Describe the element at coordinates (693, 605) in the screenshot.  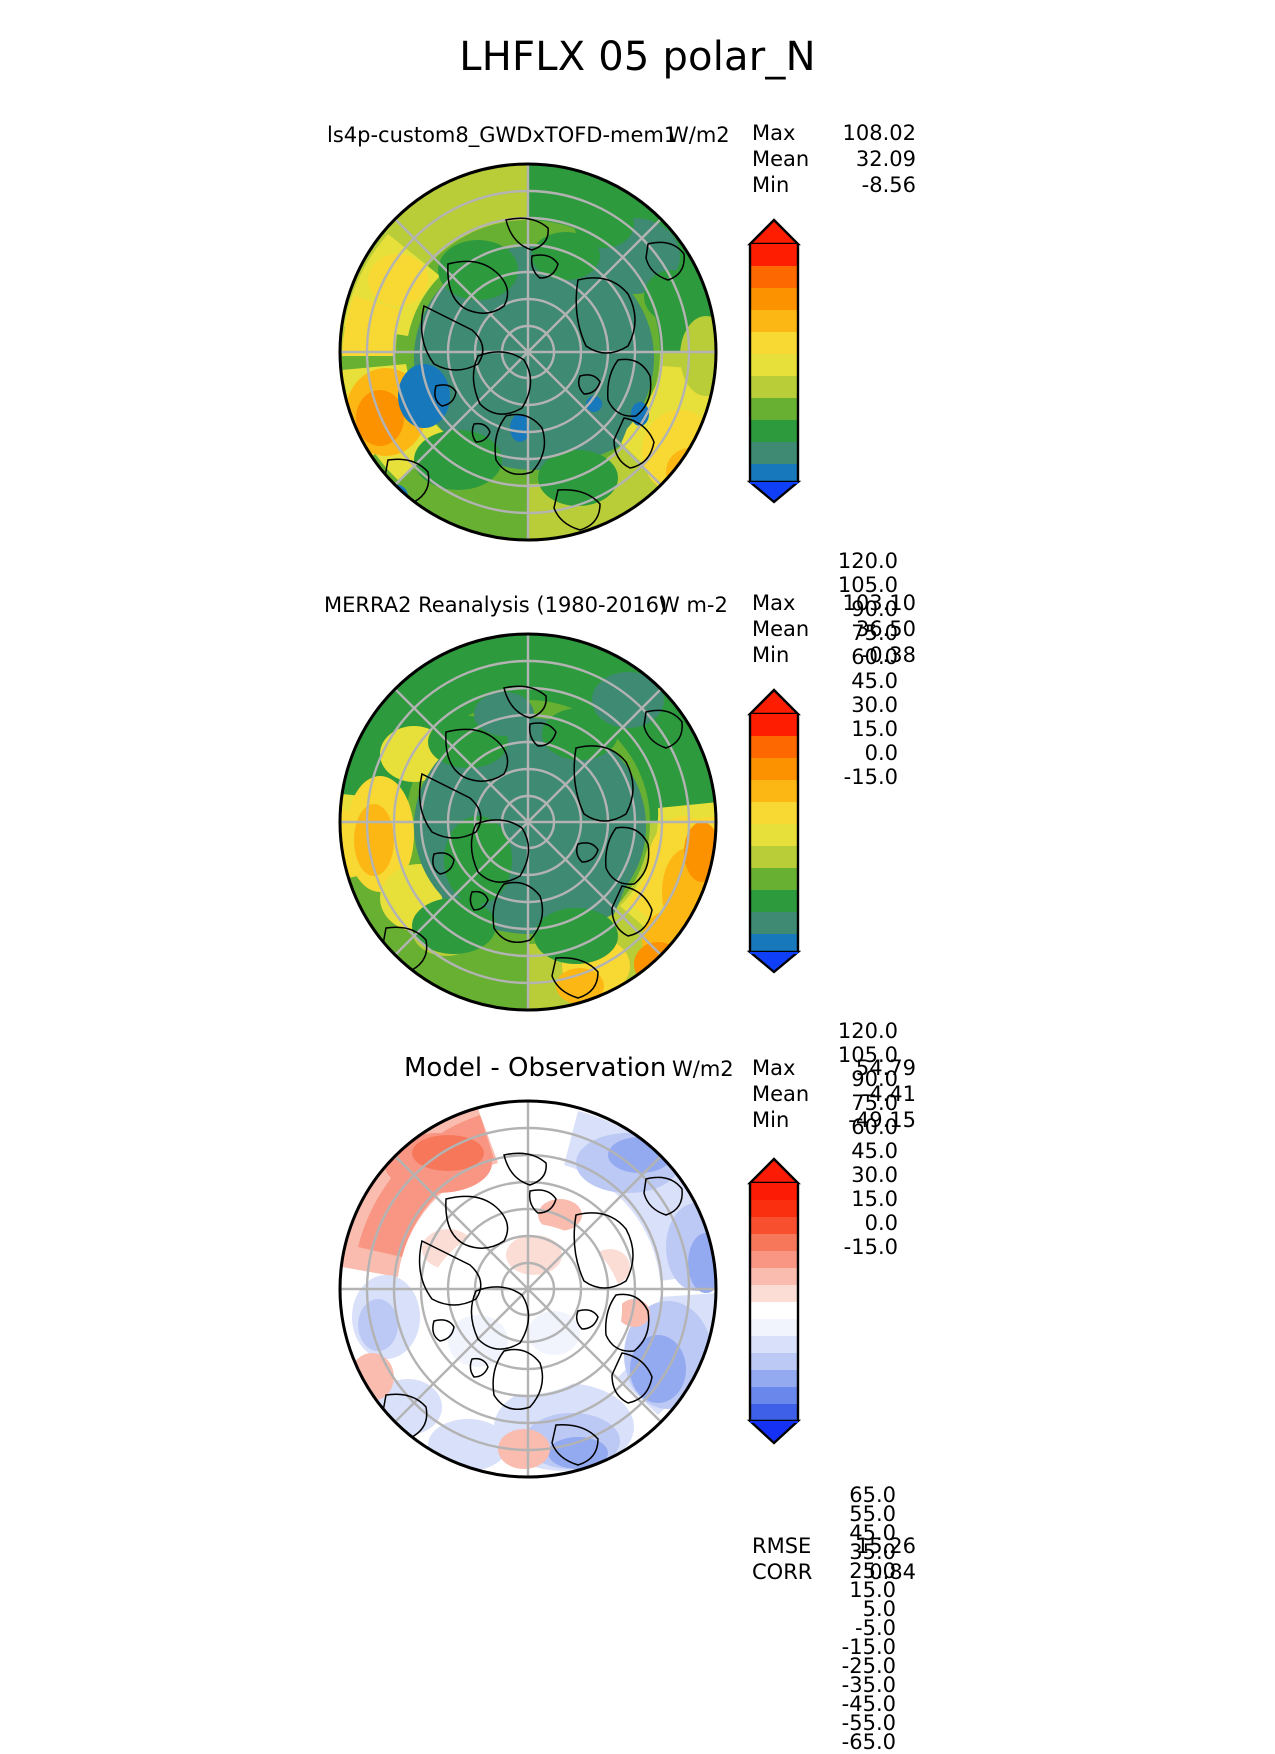
I see `panel-units: W m-2` at that location.